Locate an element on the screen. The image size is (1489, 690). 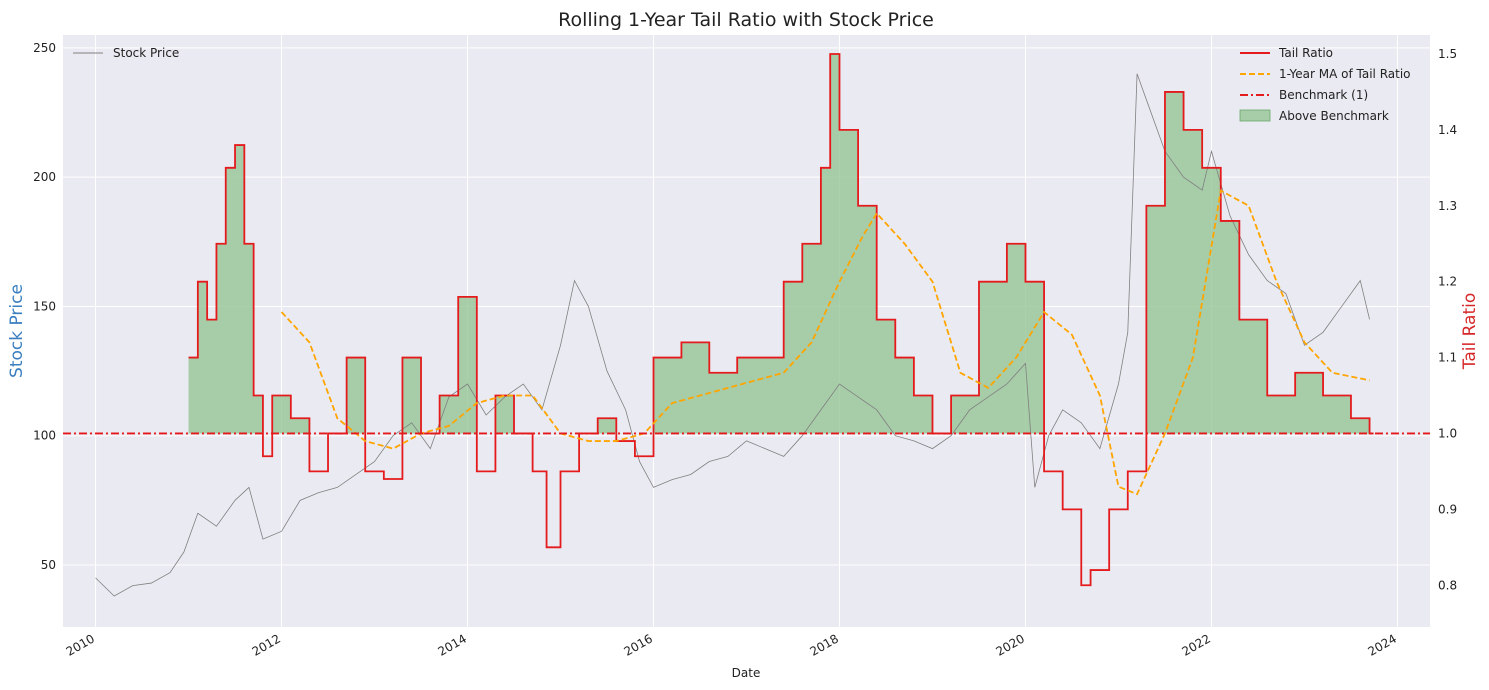
x-tick-label: 2018 is located at coordinates (824, 644).